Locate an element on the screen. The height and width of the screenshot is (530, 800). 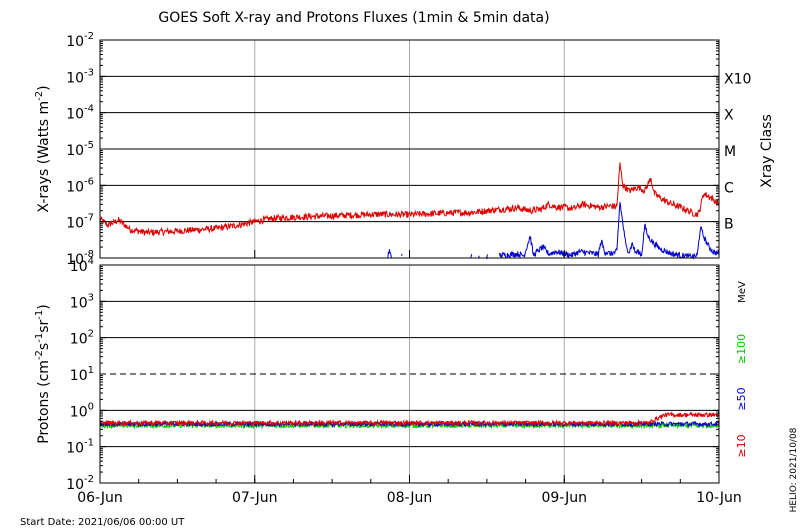
x-tick-label: 08-Jun is located at coordinates (410, 498).